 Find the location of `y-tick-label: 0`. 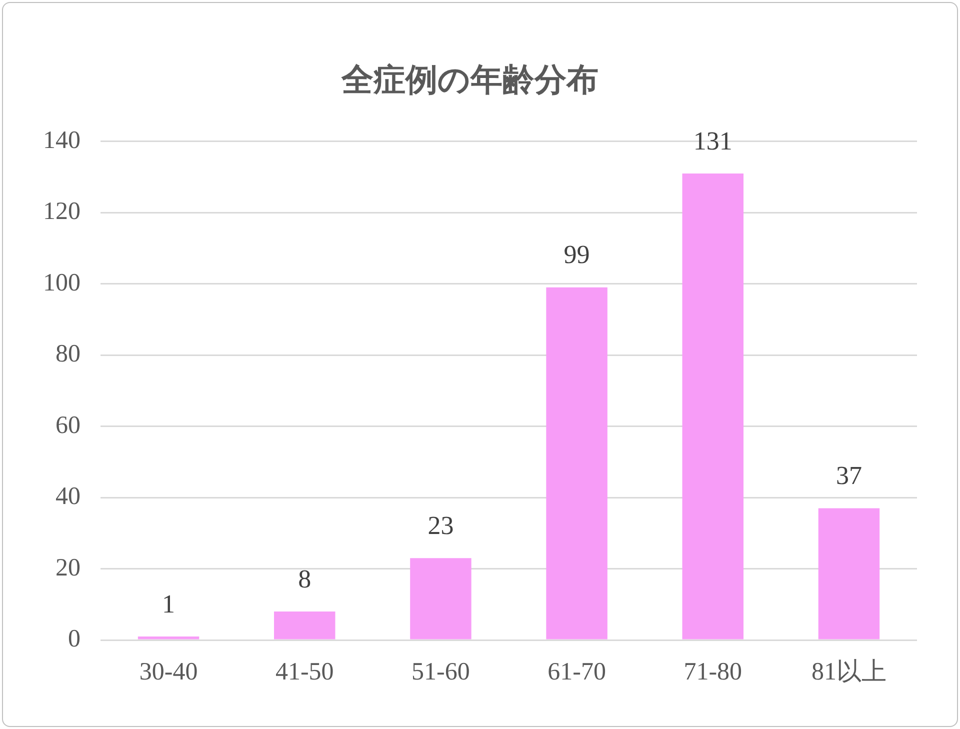

y-tick-label: 0 is located at coordinates (74, 639).